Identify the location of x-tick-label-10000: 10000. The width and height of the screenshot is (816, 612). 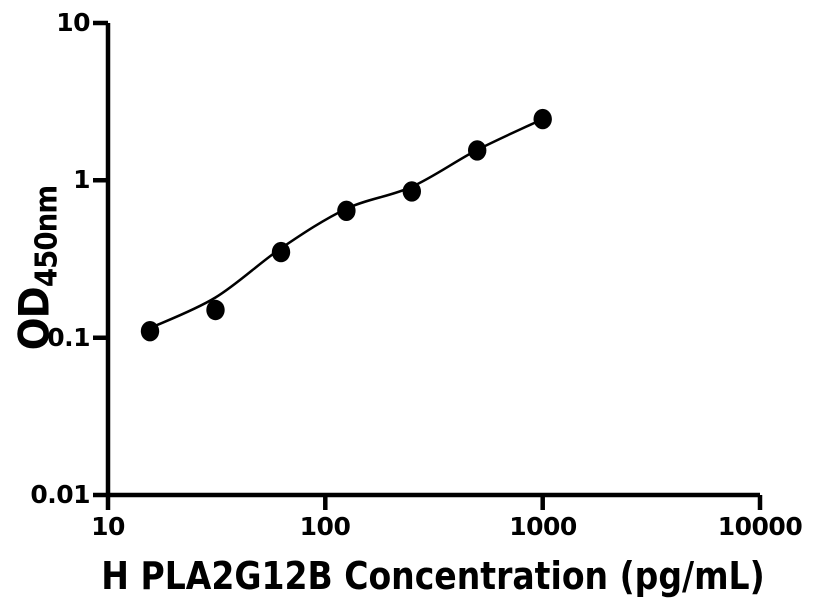
(760, 526).